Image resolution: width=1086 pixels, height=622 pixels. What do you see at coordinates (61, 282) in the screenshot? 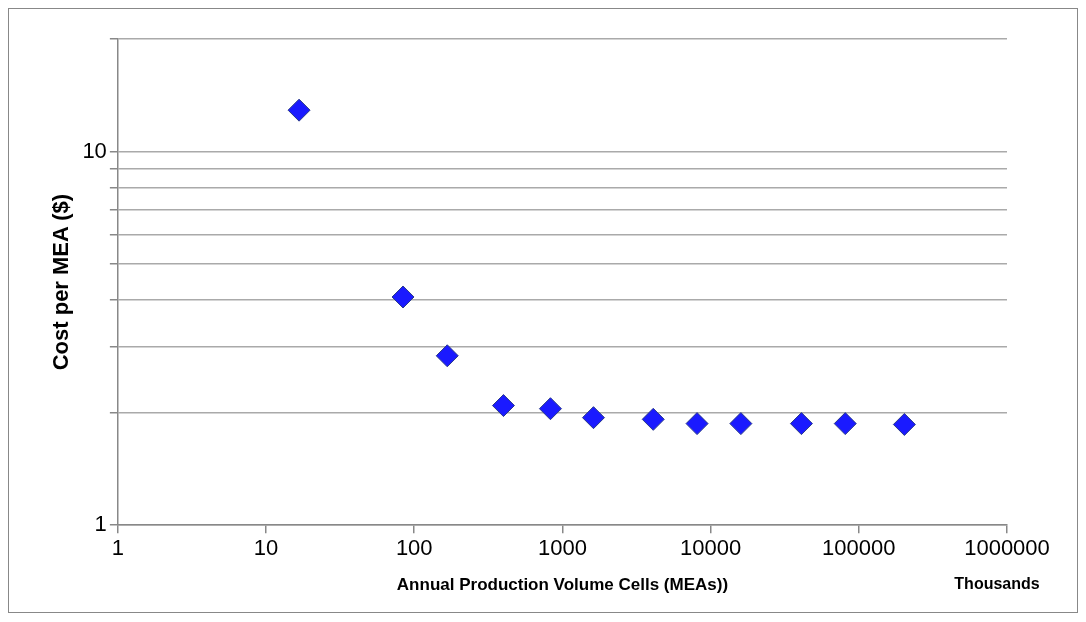
I see `y-axis-title: Cost per MEA ($)` at bounding box center [61, 282].